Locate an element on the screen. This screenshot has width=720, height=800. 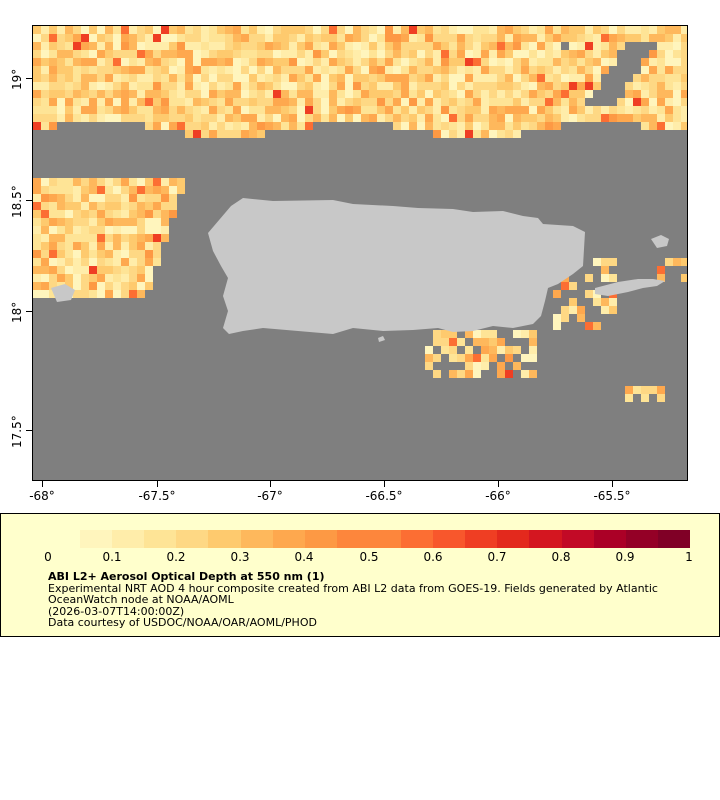
x-tick-minus-65-5: -65.5° is located at coordinates (612, 492).